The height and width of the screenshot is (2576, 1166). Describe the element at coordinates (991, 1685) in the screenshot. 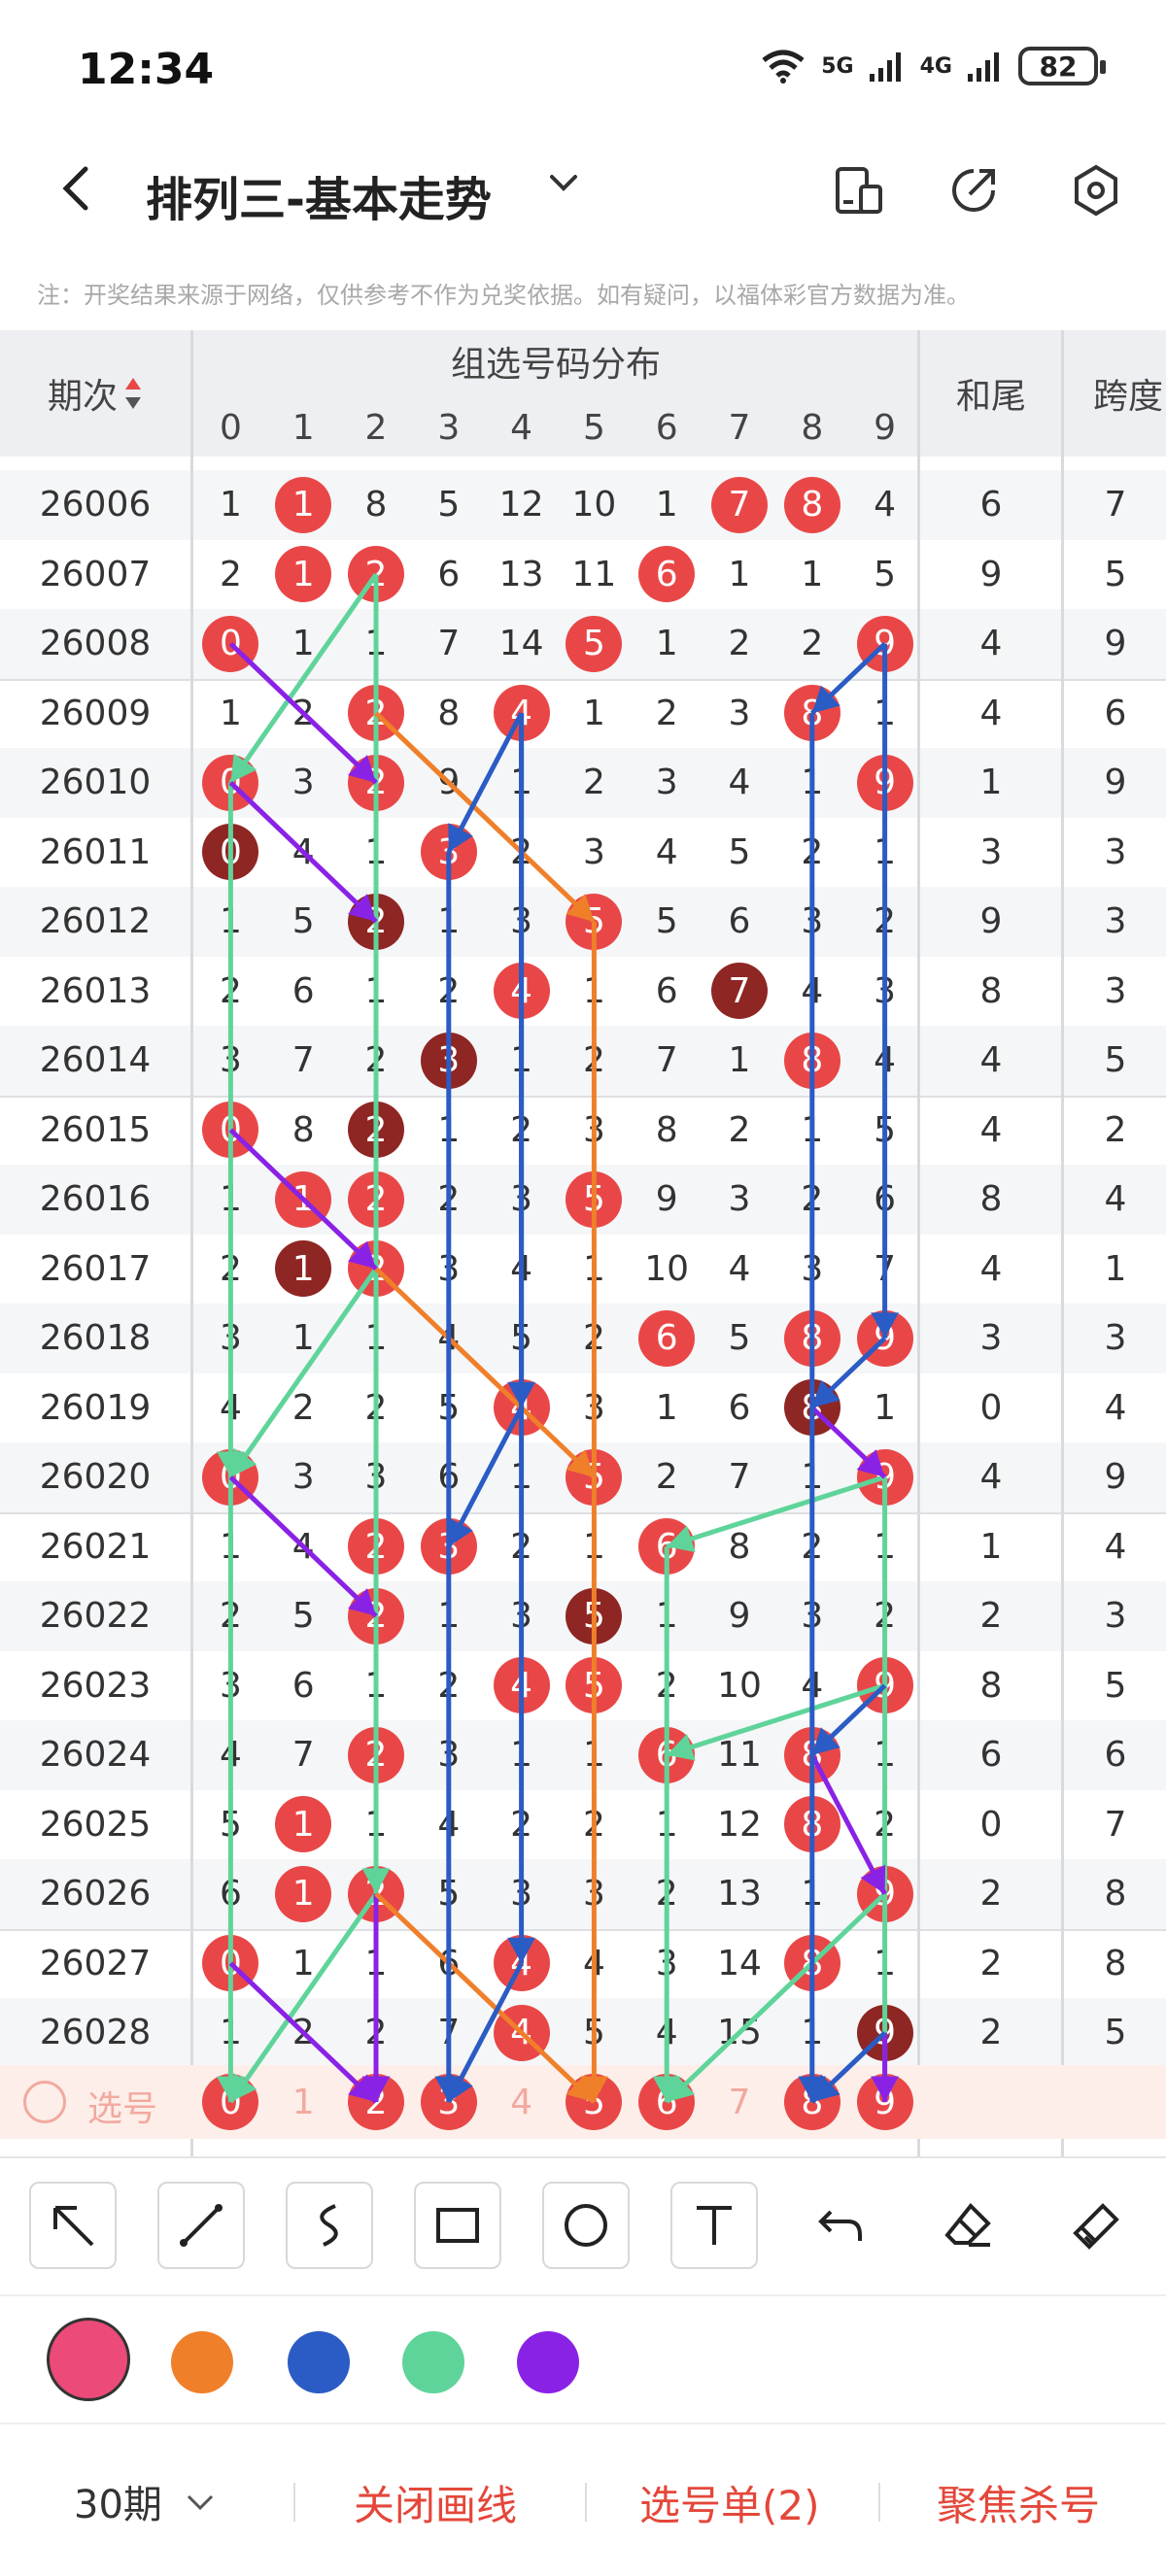

I see `sum-tail-cell: 8` at that location.